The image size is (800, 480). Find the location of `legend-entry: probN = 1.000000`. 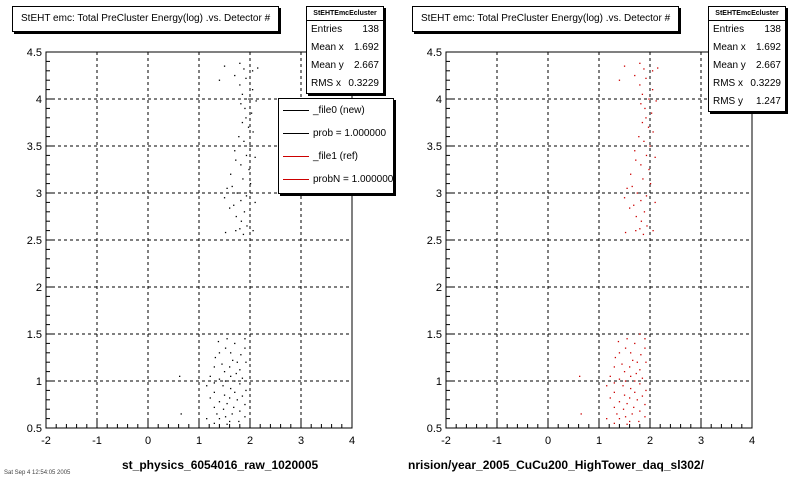

legend-entry: probN = 1.000000 is located at coordinates (336, 179).